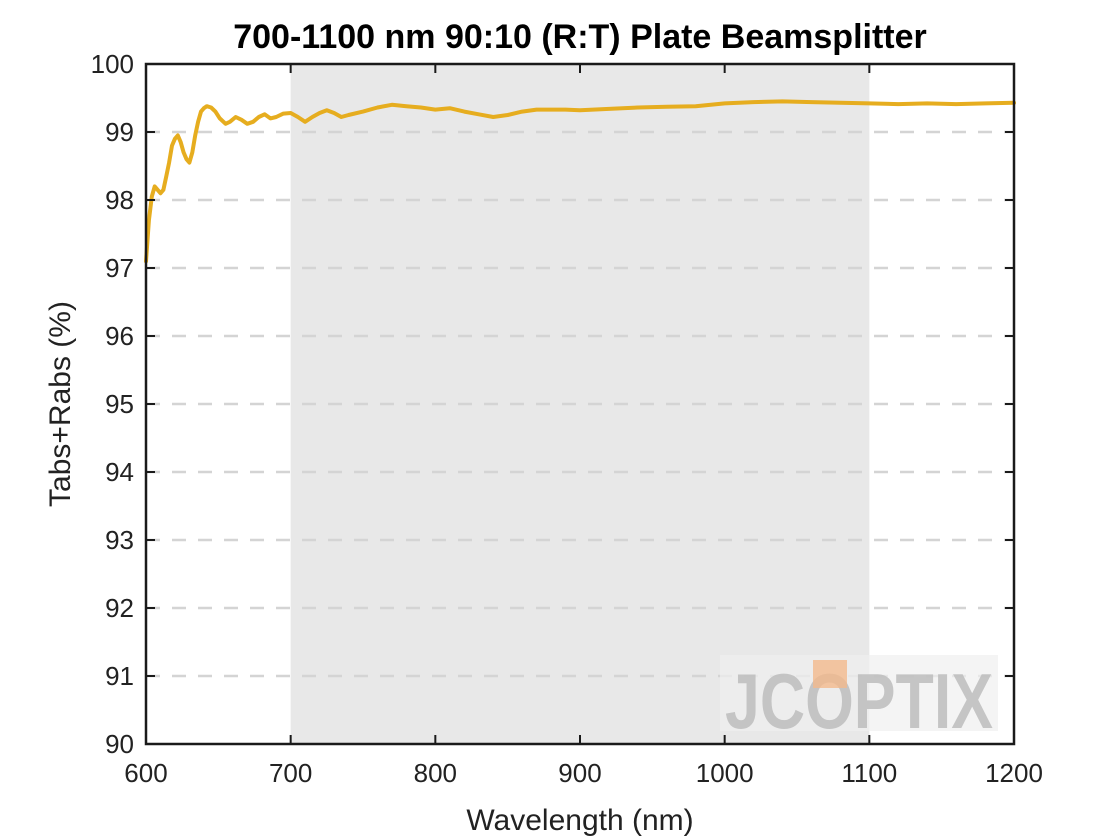 The height and width of the screenshot is (840, 1120). I want to click on y-tick-label: 96, so click(119, 336).